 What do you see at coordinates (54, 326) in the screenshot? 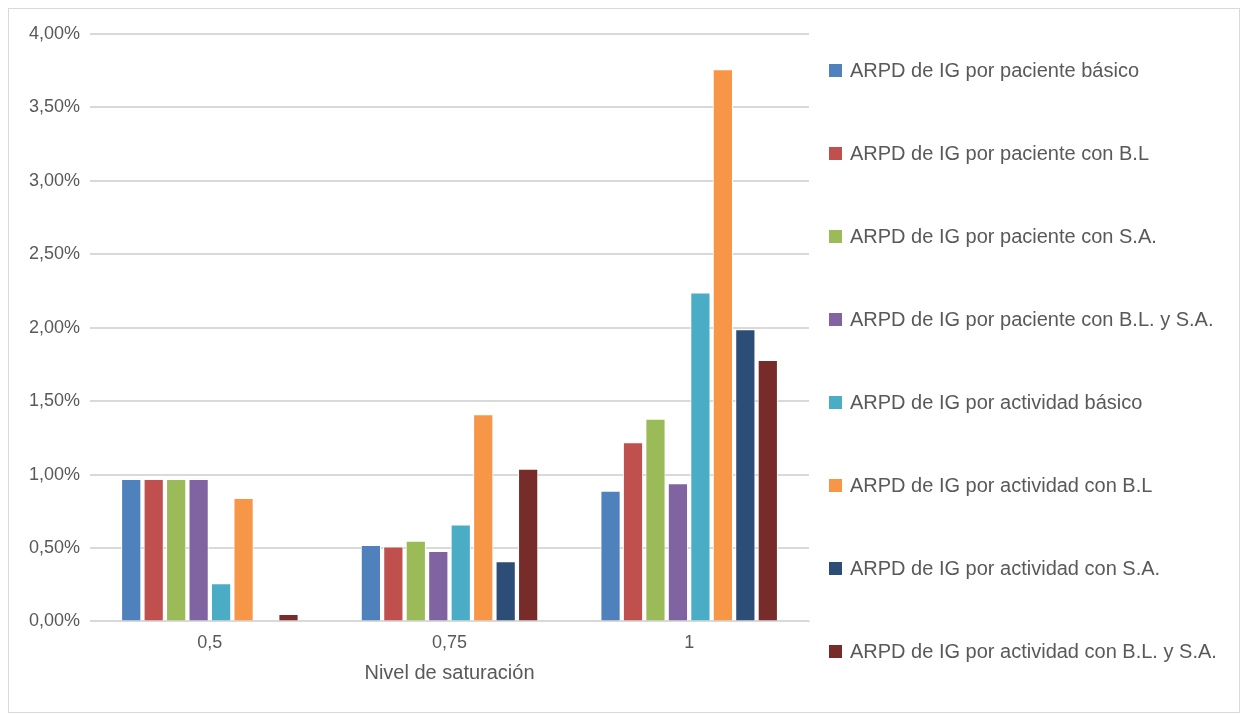
I see `y-tick-label: 2,00%` at bounding box center [54, 326].